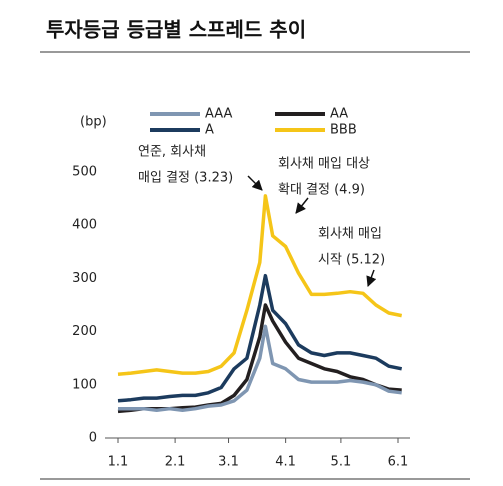 The width and height of the screenshot is (503, 486). Describe the element at coordinates (228, 462) in the screenshot. I see `x-tick-label: 3.1` at that location.